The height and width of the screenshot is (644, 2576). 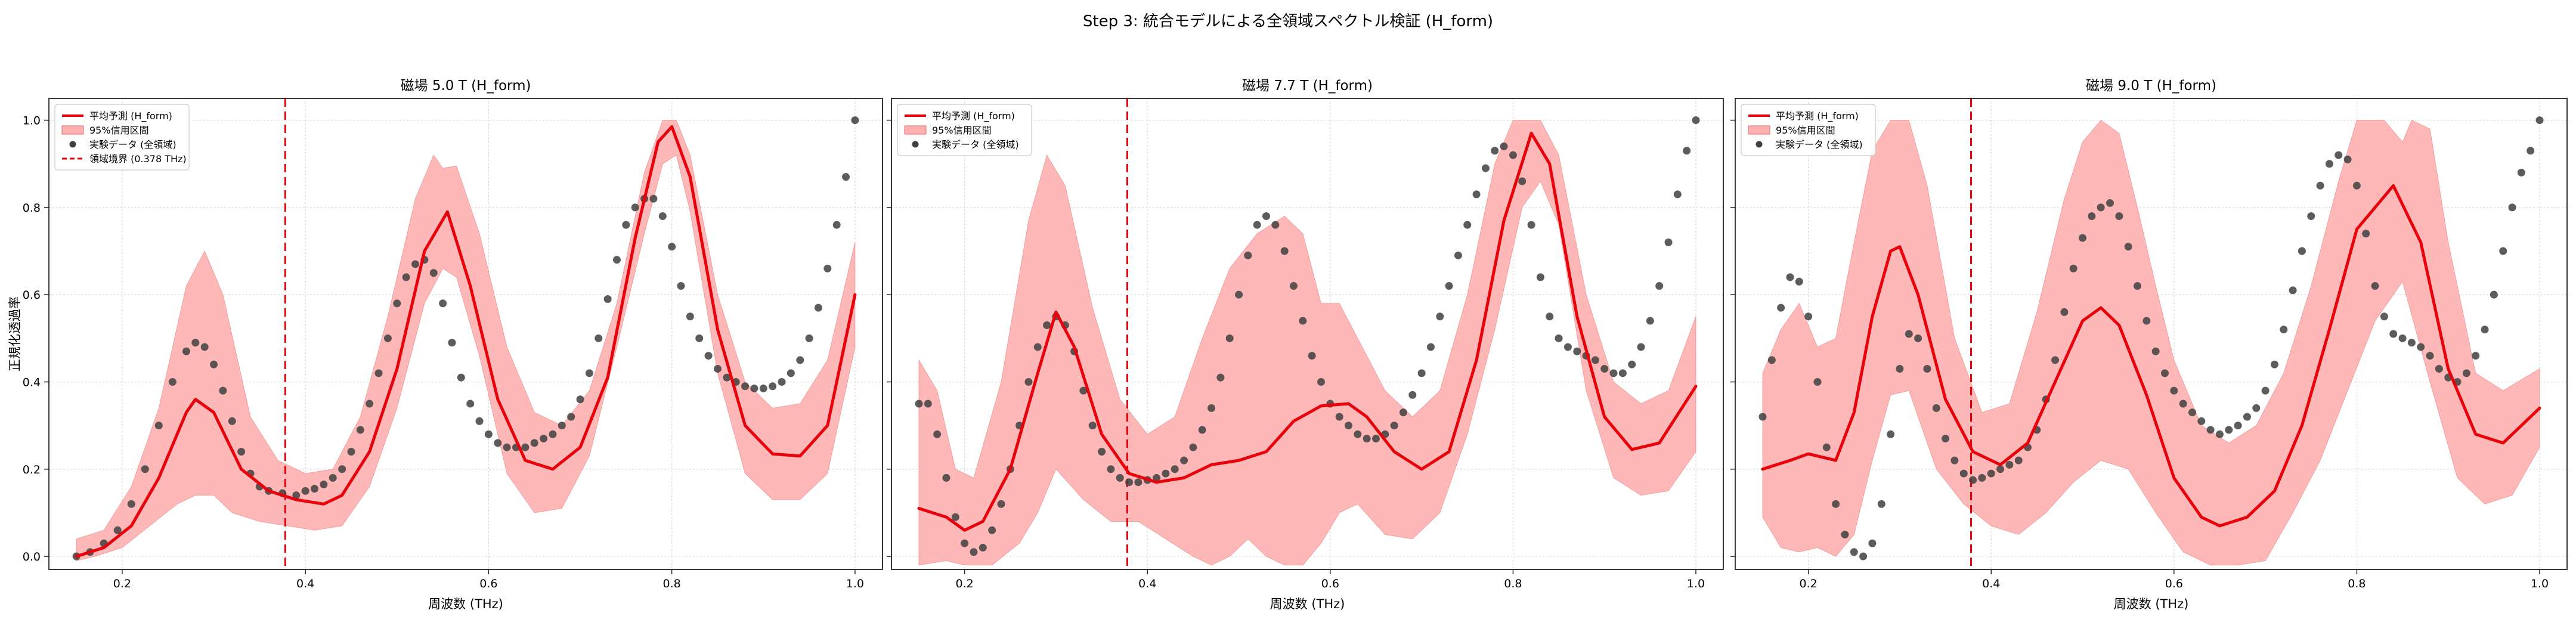 I want to click on y-tick-label: 0.6, so click(x=32, y=295).